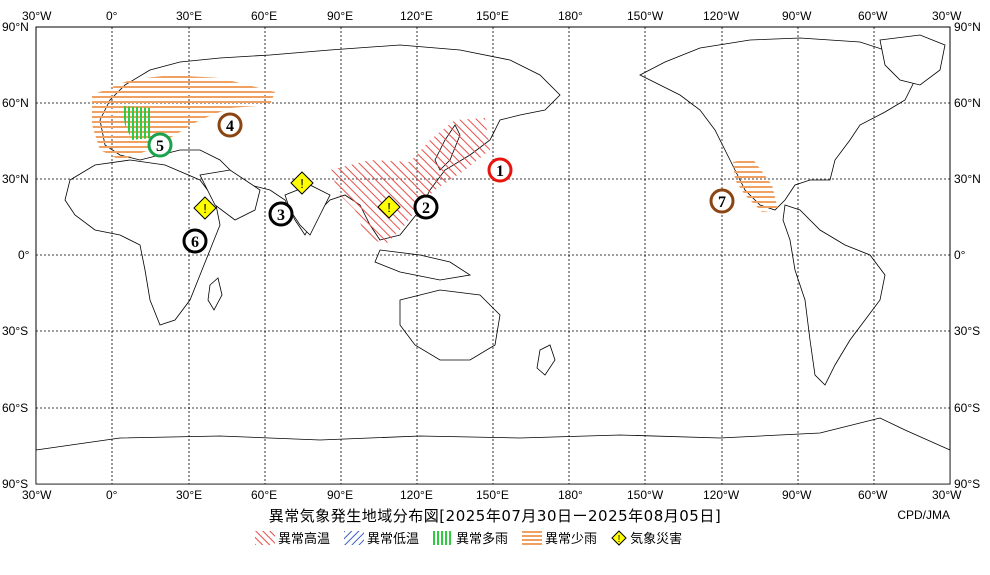 The width and height of the screenshot is (990, 575). I want to click on marker-2-label: 2, so click(426, 208).